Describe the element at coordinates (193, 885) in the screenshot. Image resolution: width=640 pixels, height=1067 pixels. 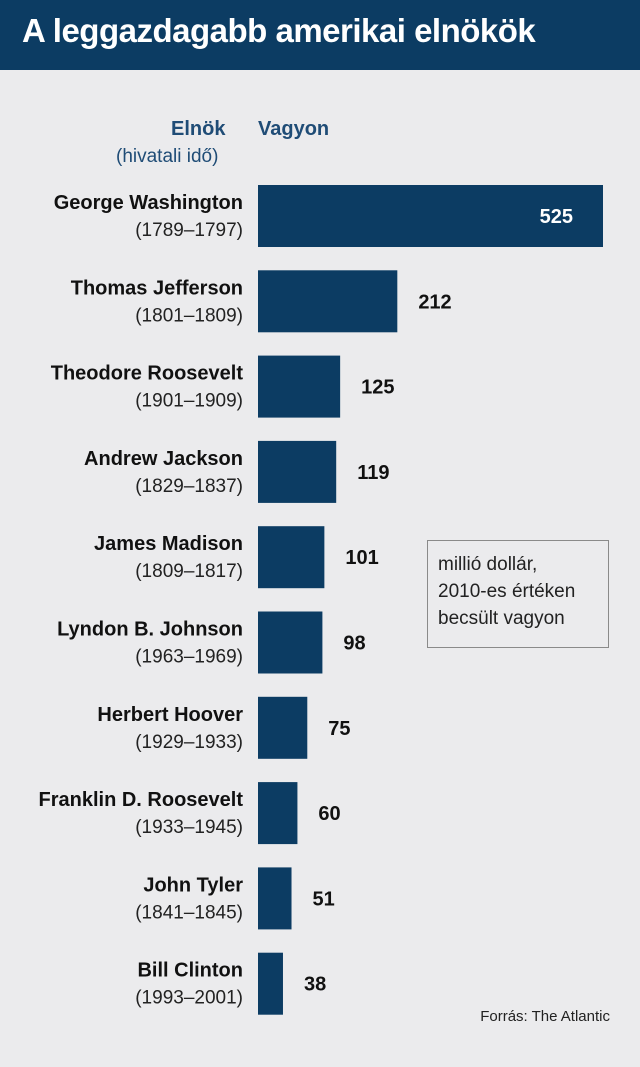
I see `category-name-label: John Tyler` at that location.